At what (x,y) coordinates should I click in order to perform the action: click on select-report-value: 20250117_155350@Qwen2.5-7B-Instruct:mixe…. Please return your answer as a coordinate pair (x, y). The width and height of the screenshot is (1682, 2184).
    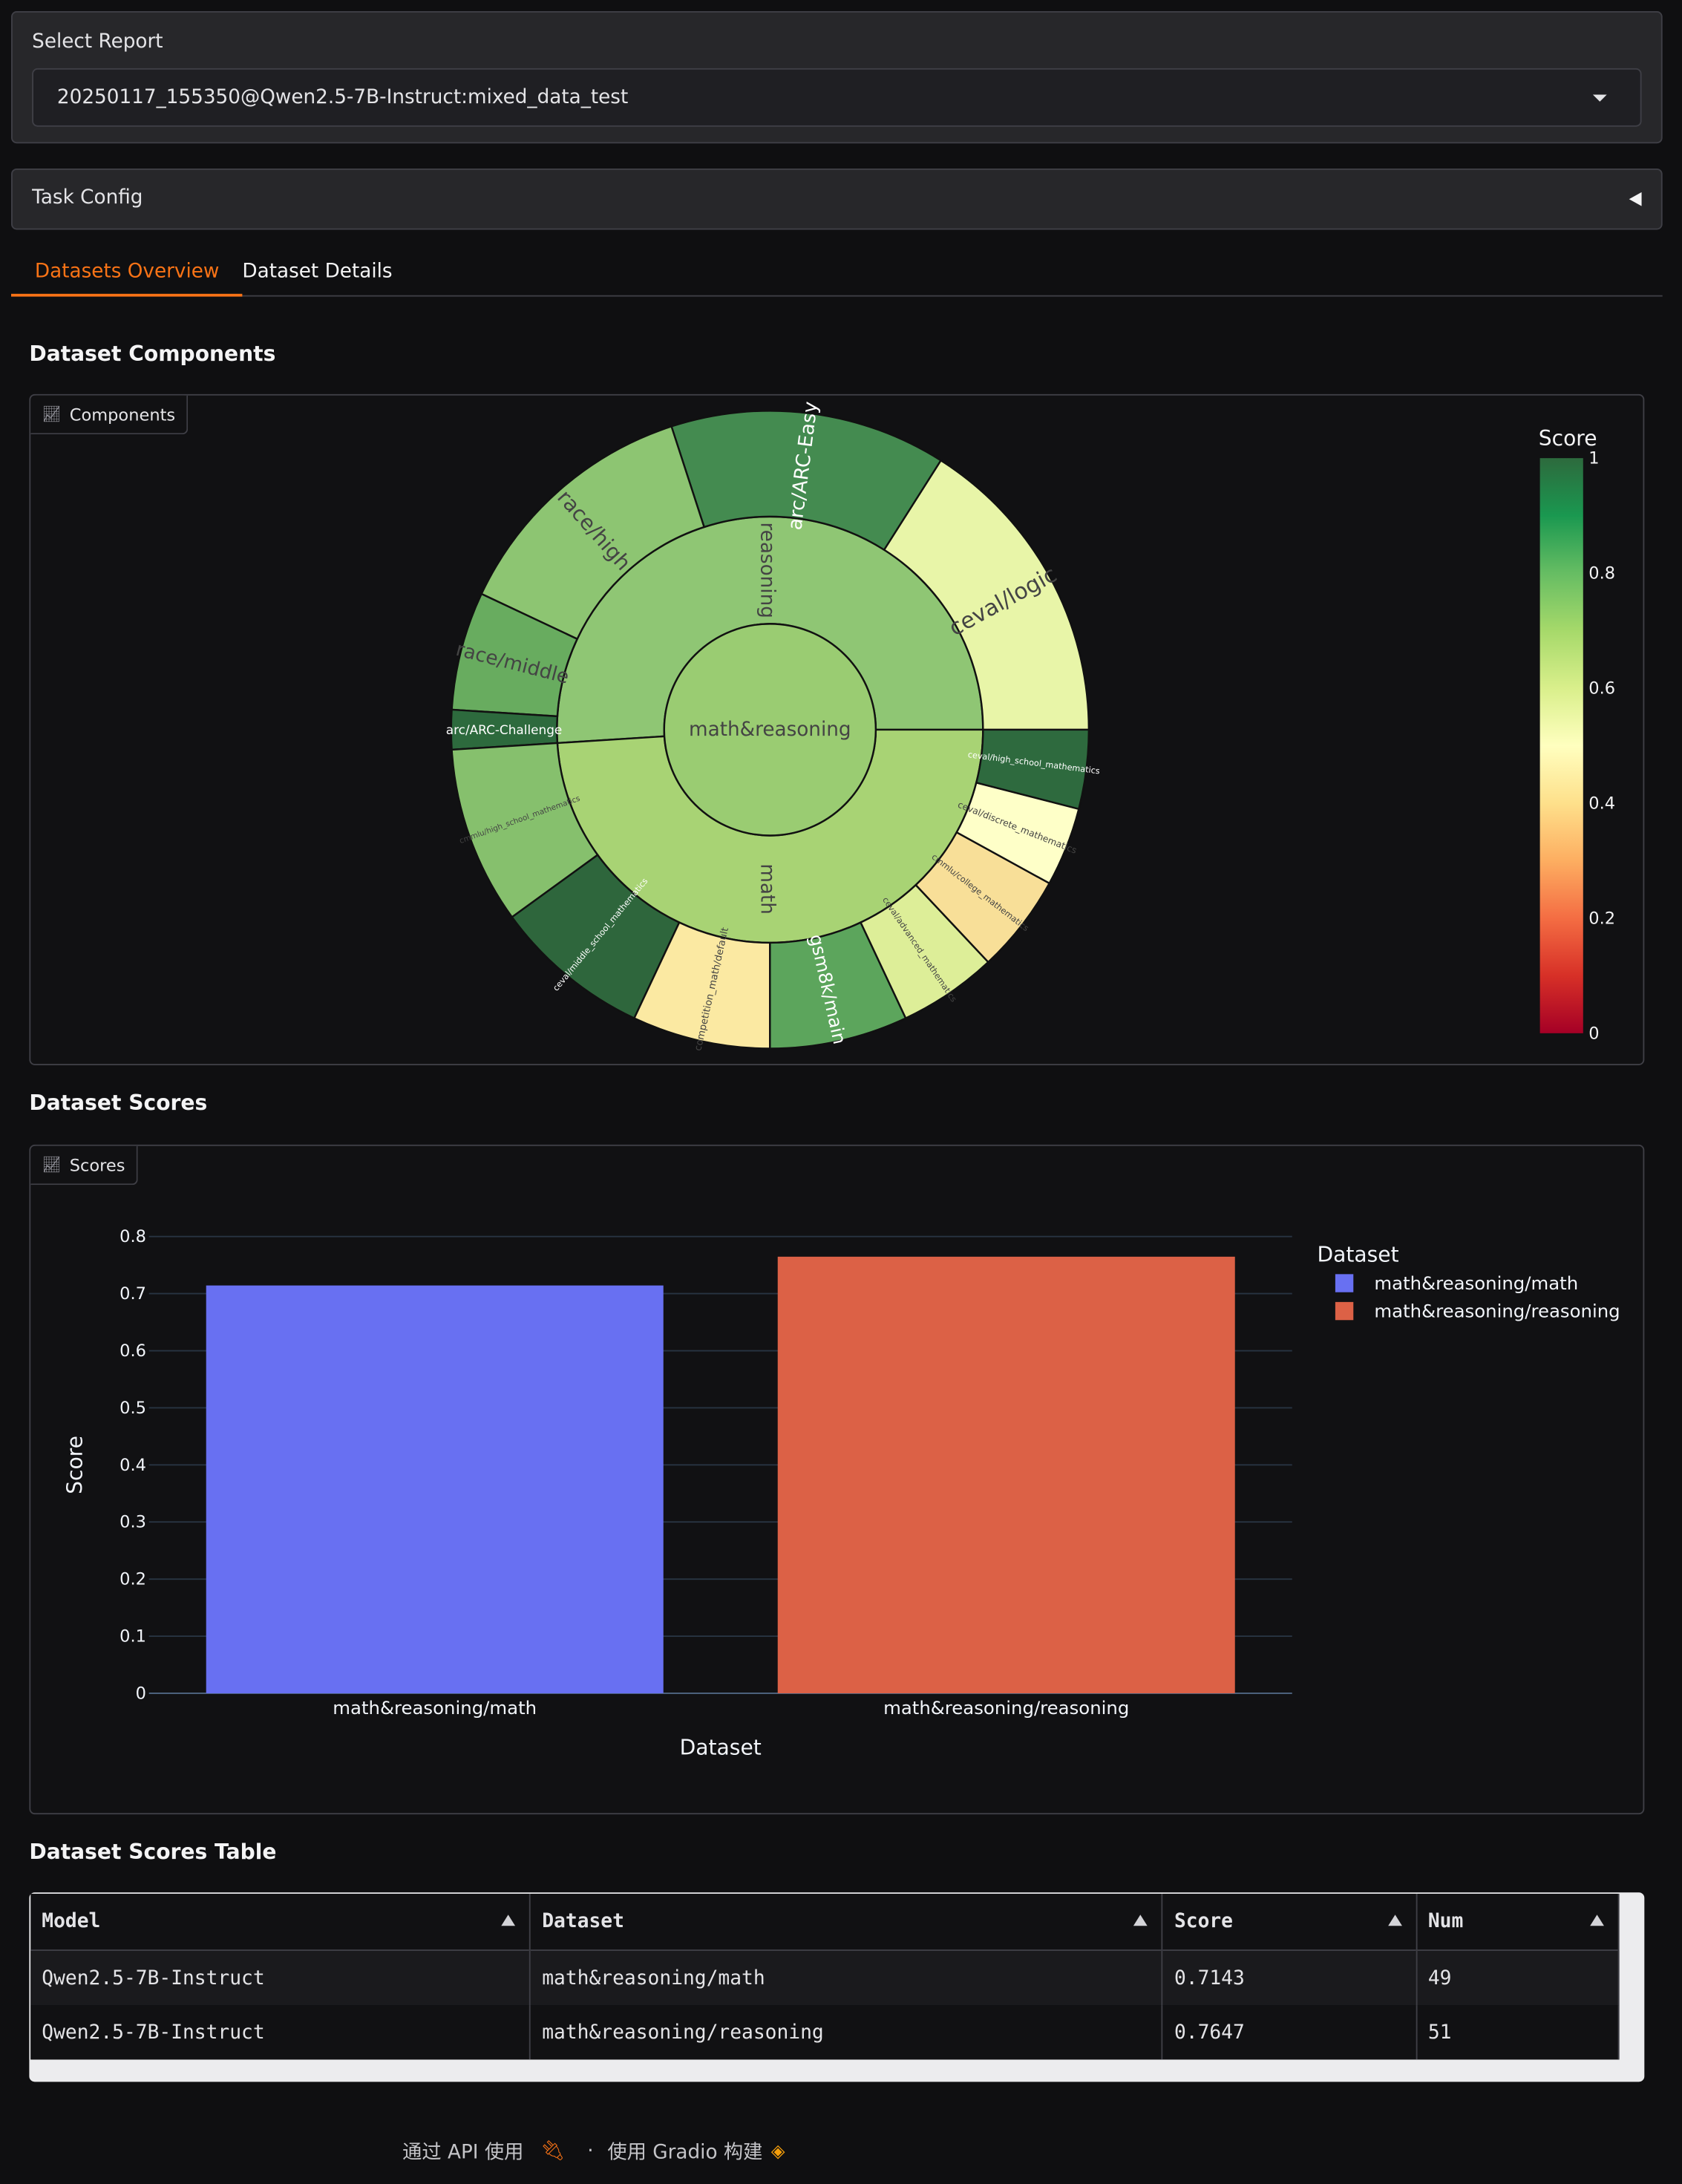
    Looking at the image, I should click on (342, 97).